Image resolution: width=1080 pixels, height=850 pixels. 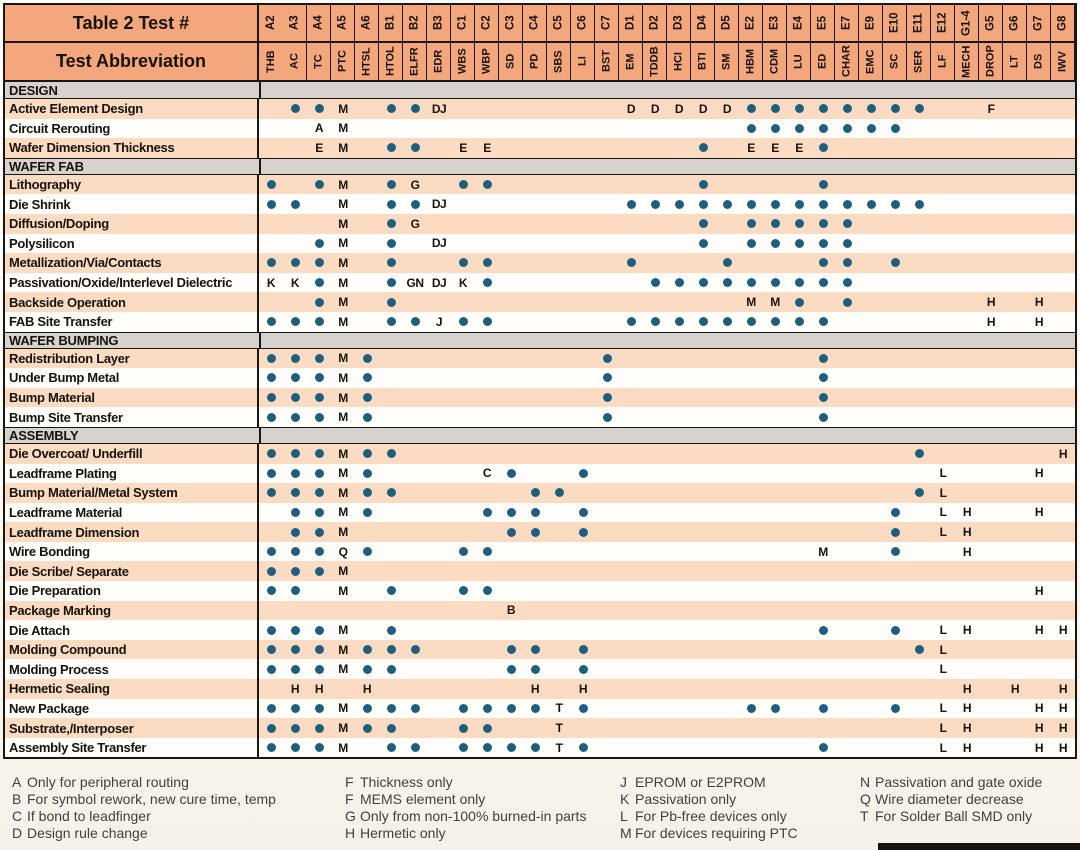 What do you see at coordinates (540, 610) in the screenshot?
I see `table-row-package-marking: Package Marking B` at bounding box center [540, 610].